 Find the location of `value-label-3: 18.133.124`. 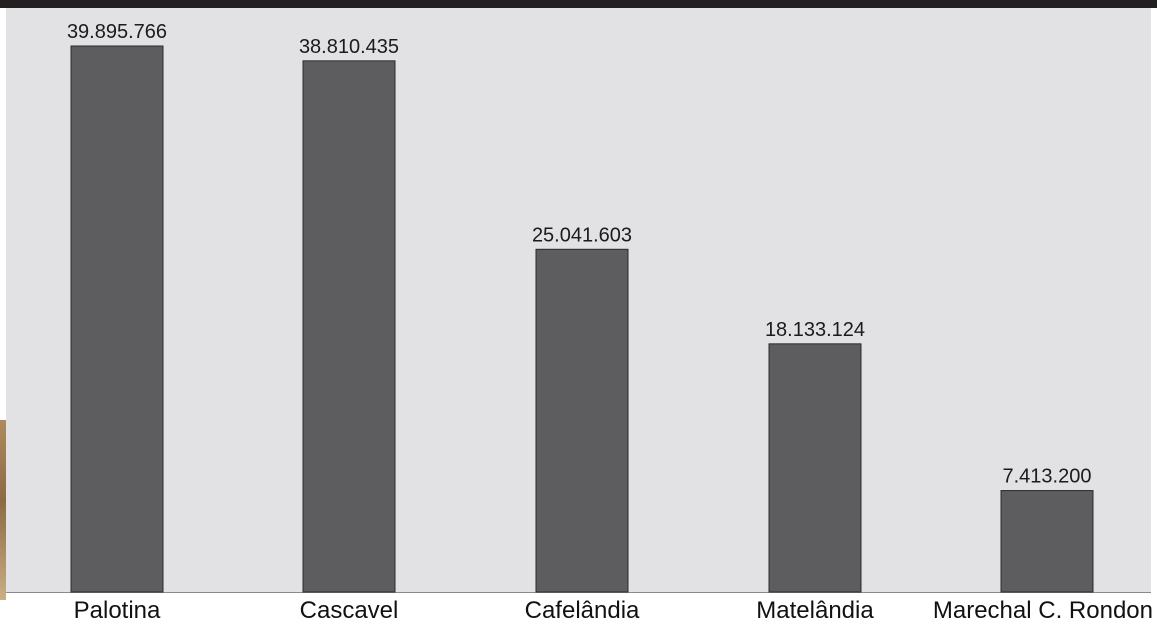

value-label-3: 18.133.124 is located at coordinates (815, 330).